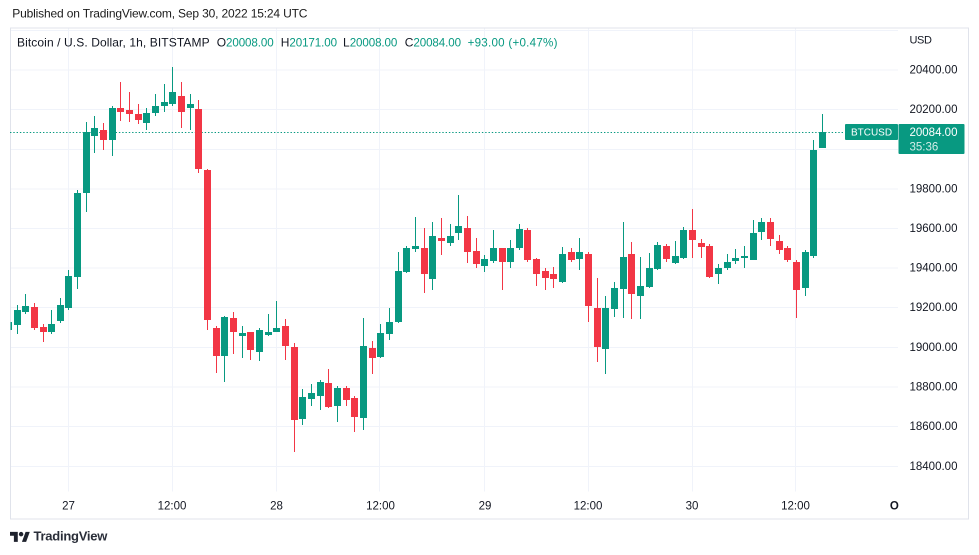 This screenshot has height=555, width=979. Describe the element at coordinates (285, 42) in the screenshot. I see `svg-text: H` at that location.